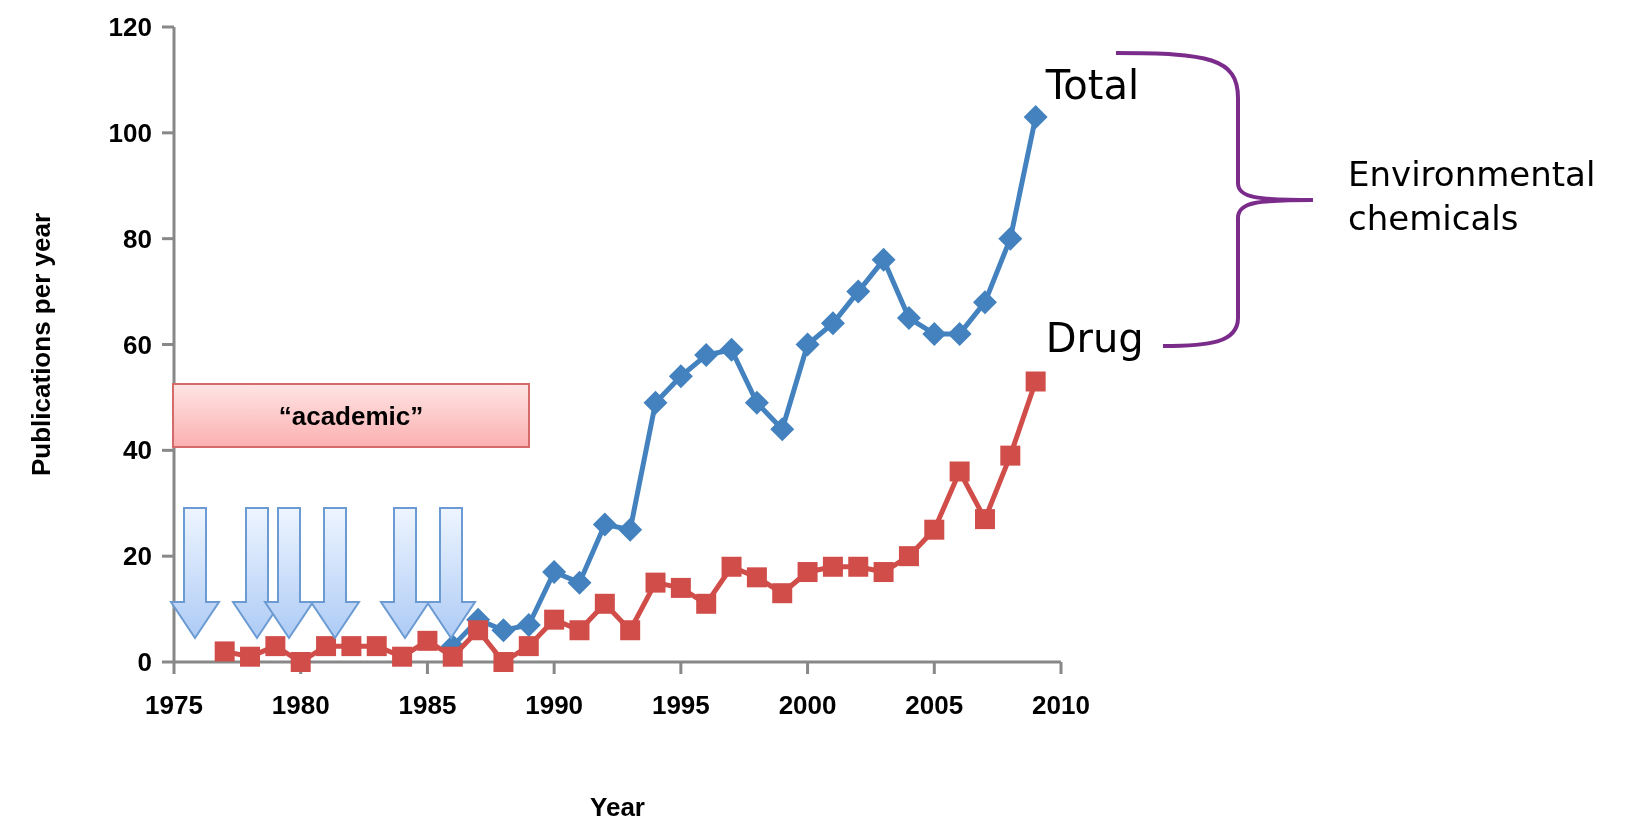  I want to click on y-tick-label: 100, so click(130, 132).